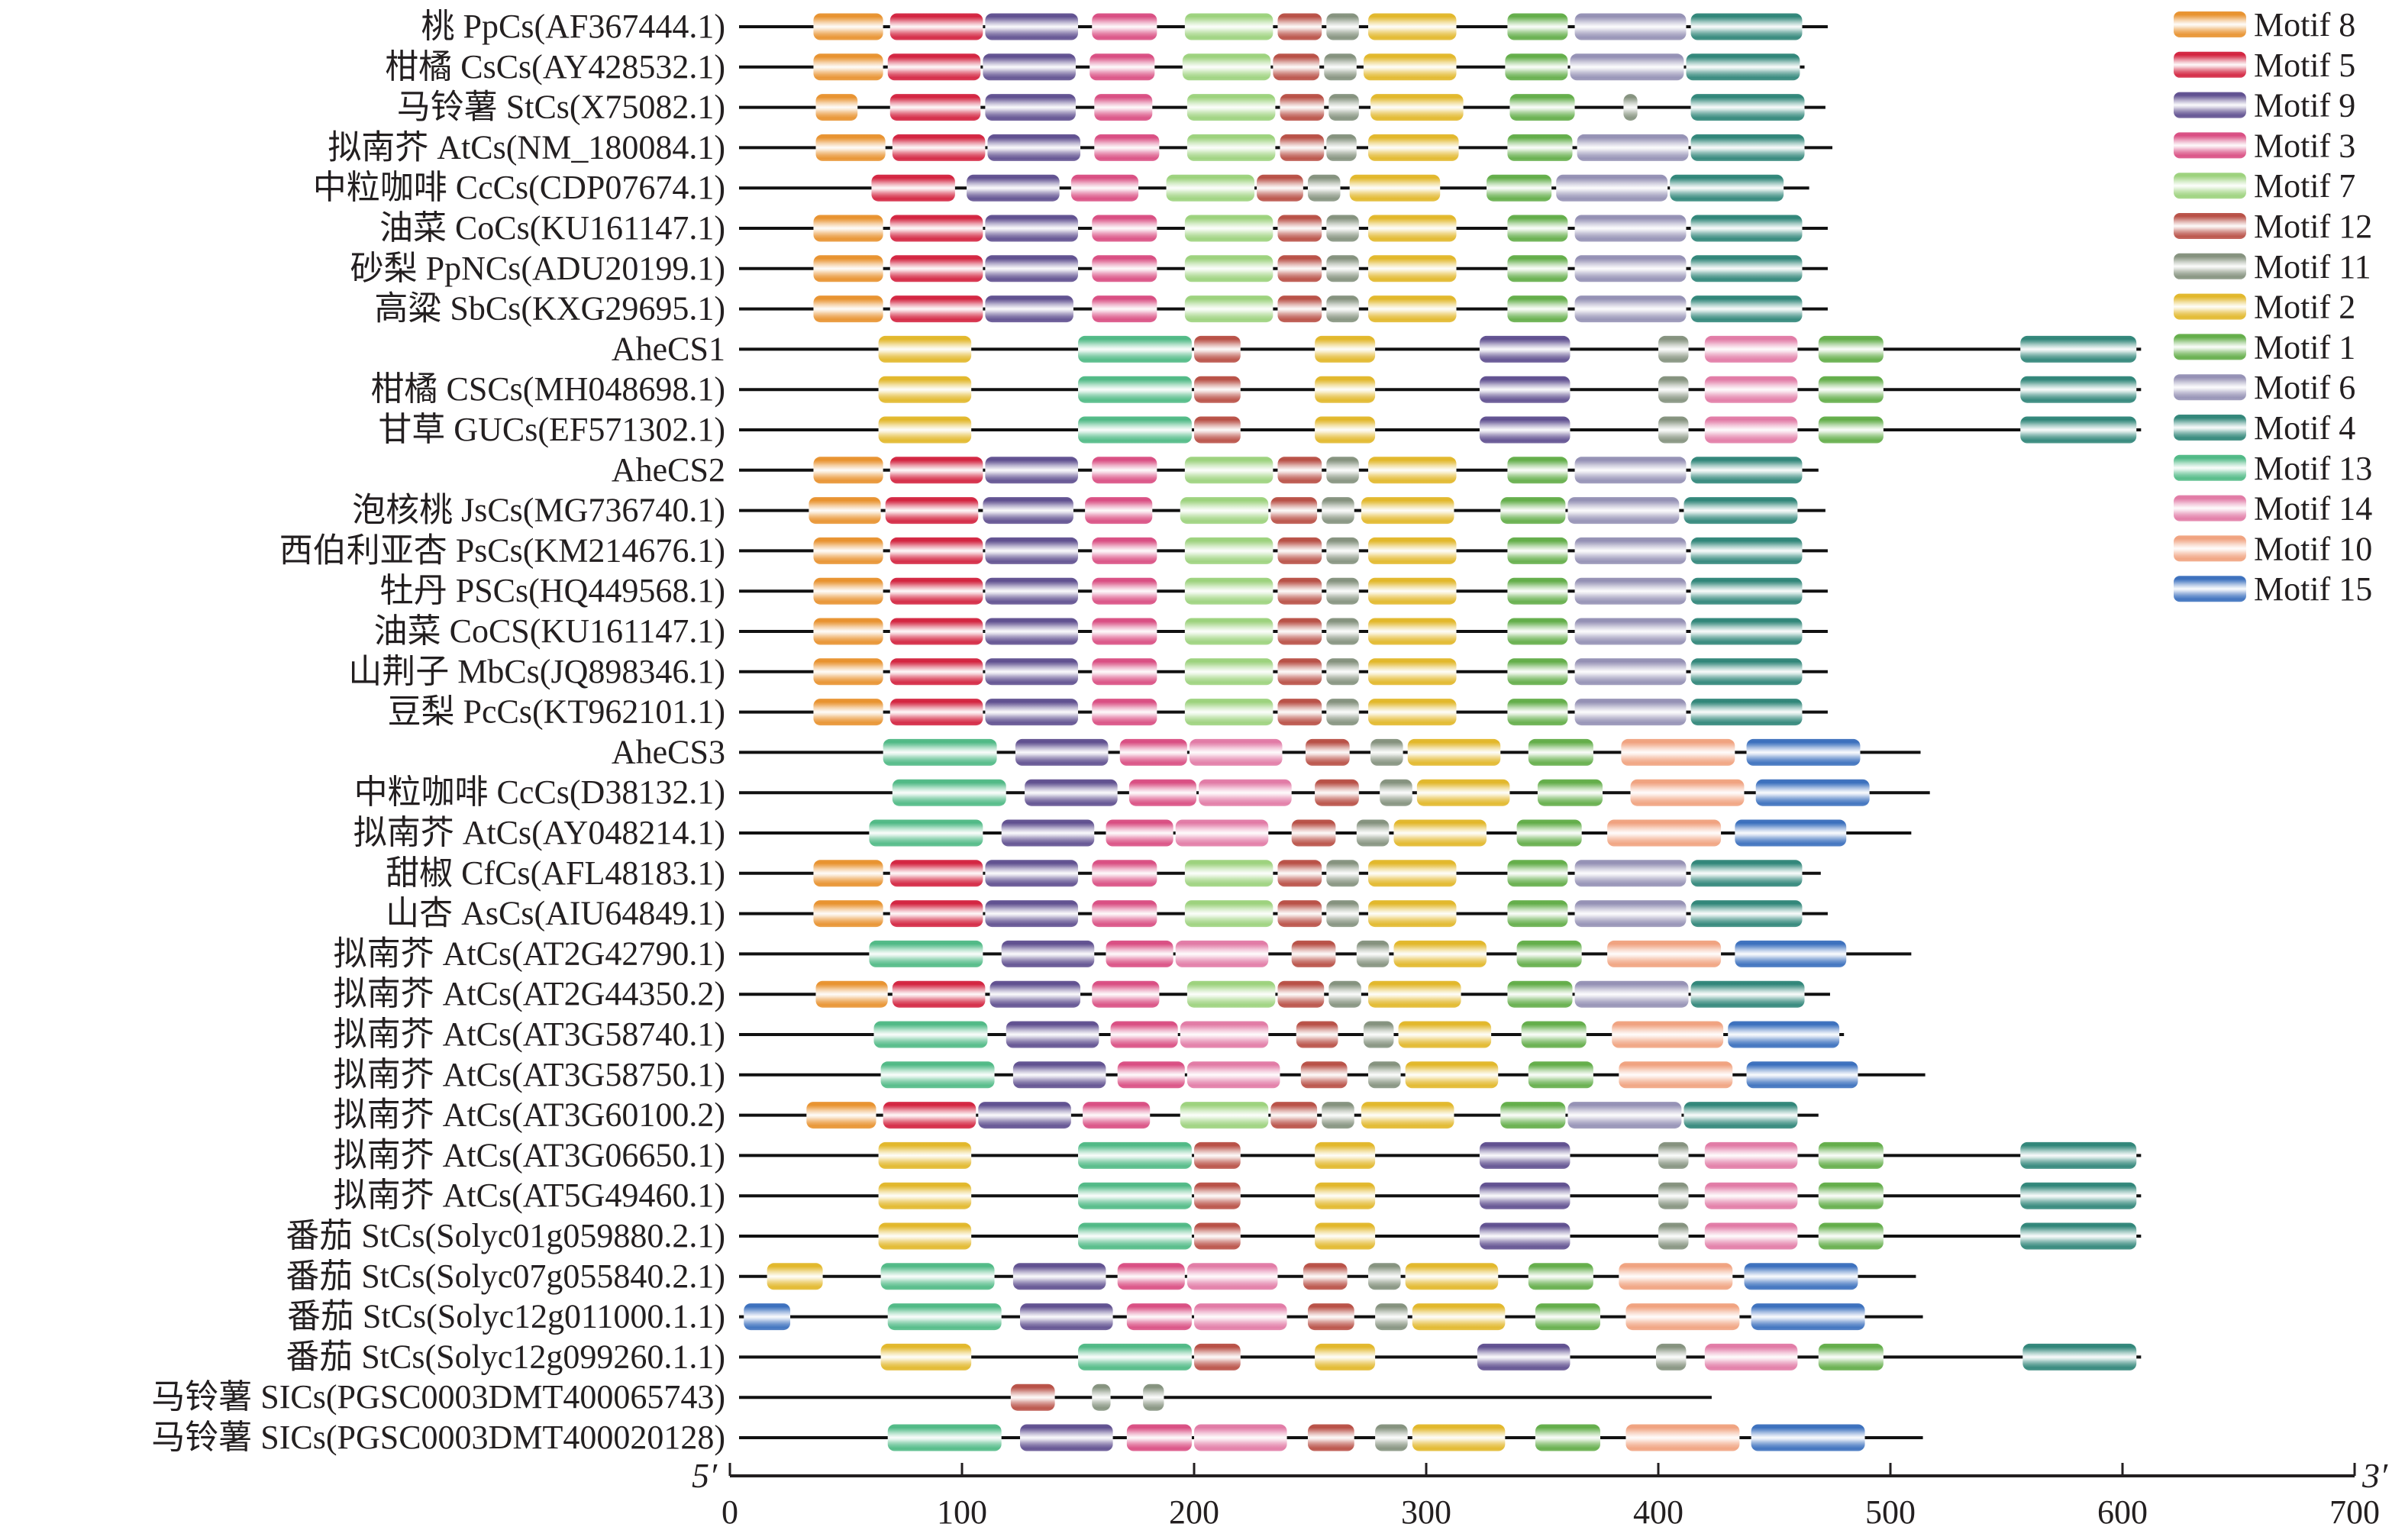 Image resolution: width=2405 pixels, height=1540 pixels. I want to click on motif-box-m1, so click(1537, 550).